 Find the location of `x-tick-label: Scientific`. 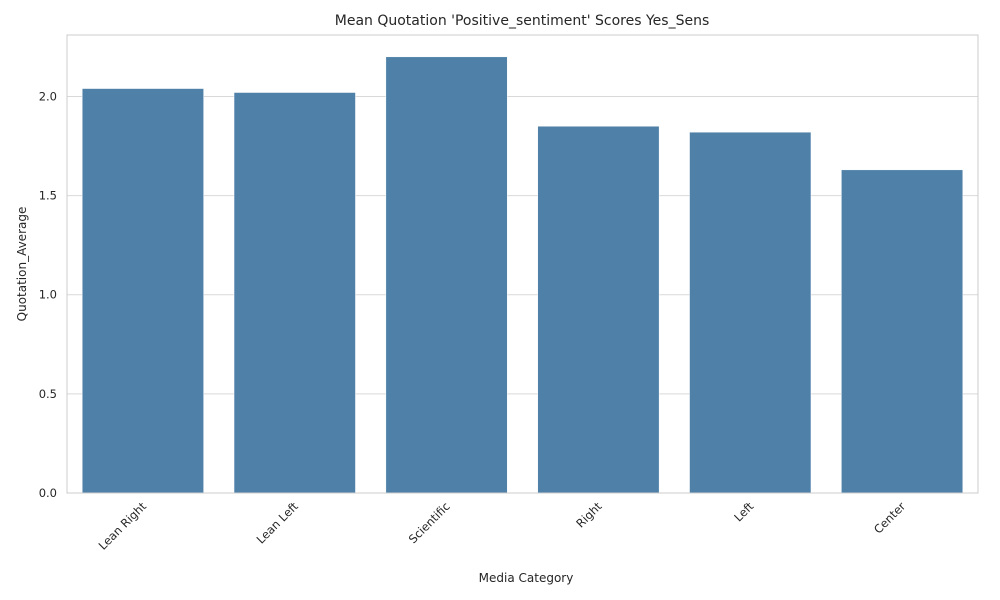

x-tick-label: Scientific is located at coordinates (429, 522).